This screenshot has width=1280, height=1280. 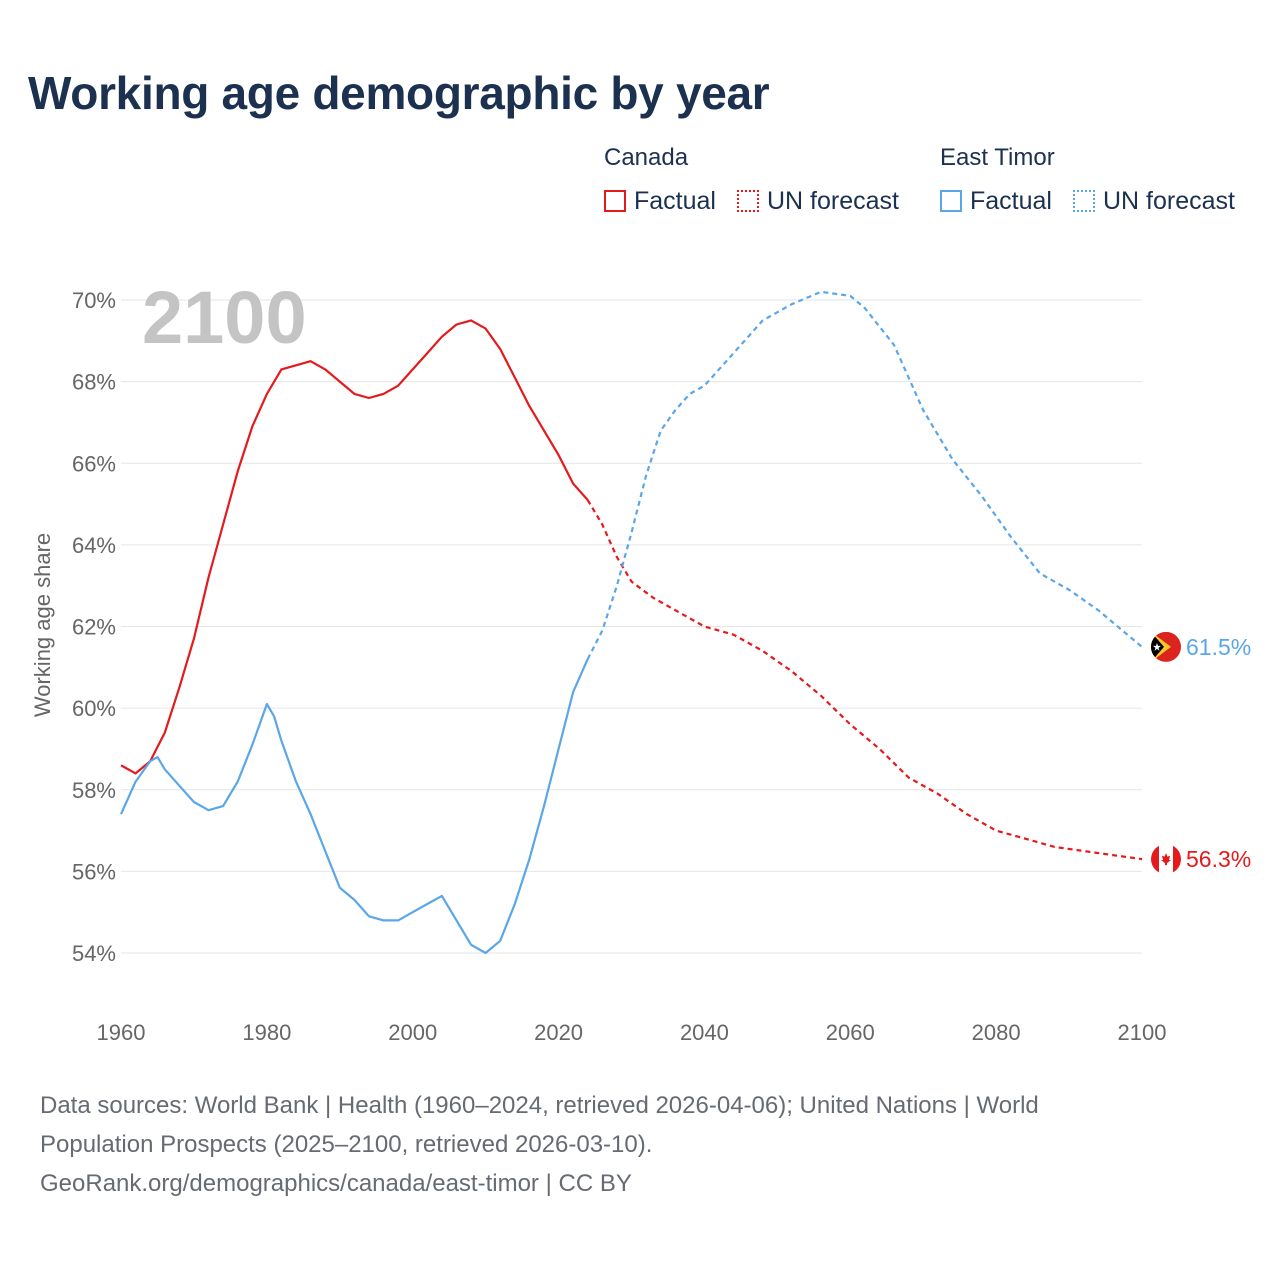 What do you see at coordinates (1166, 646) in the screenshot?
I see `east-timor-flag-icon` at bounding box center [1166, 646].